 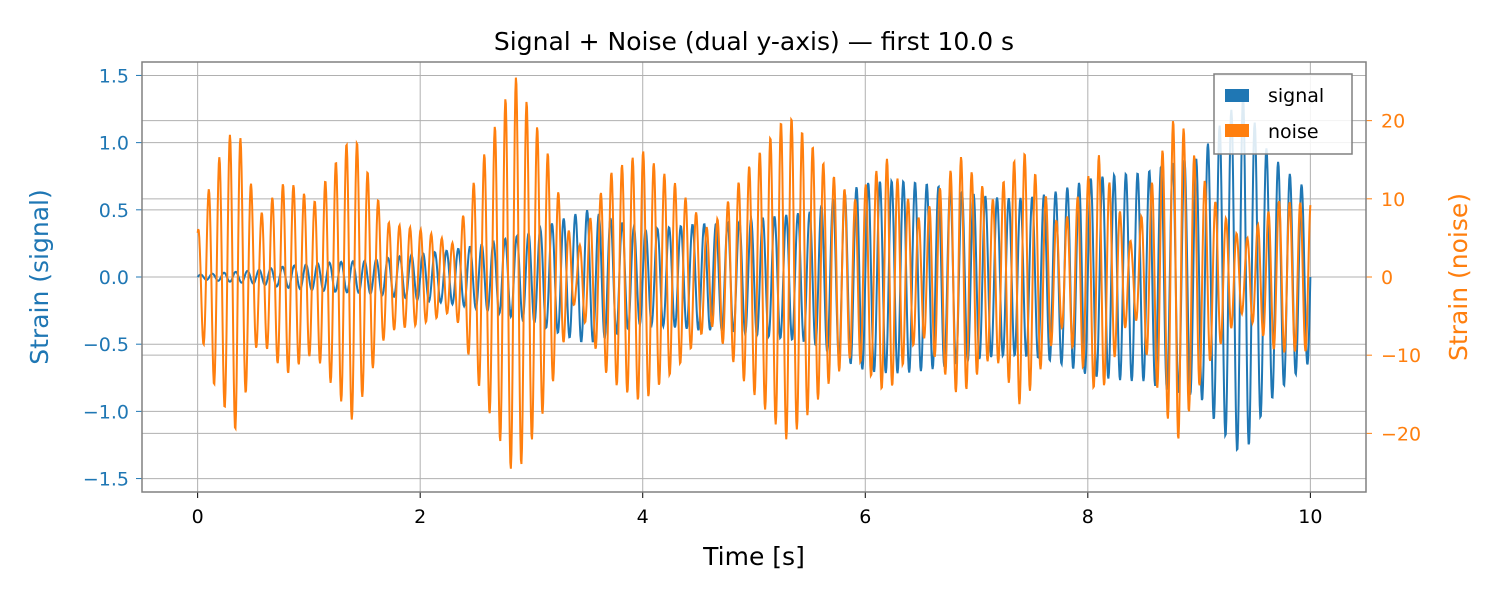 I want to click on y-right-tick-label: 10, so click(x=1393, y=200).